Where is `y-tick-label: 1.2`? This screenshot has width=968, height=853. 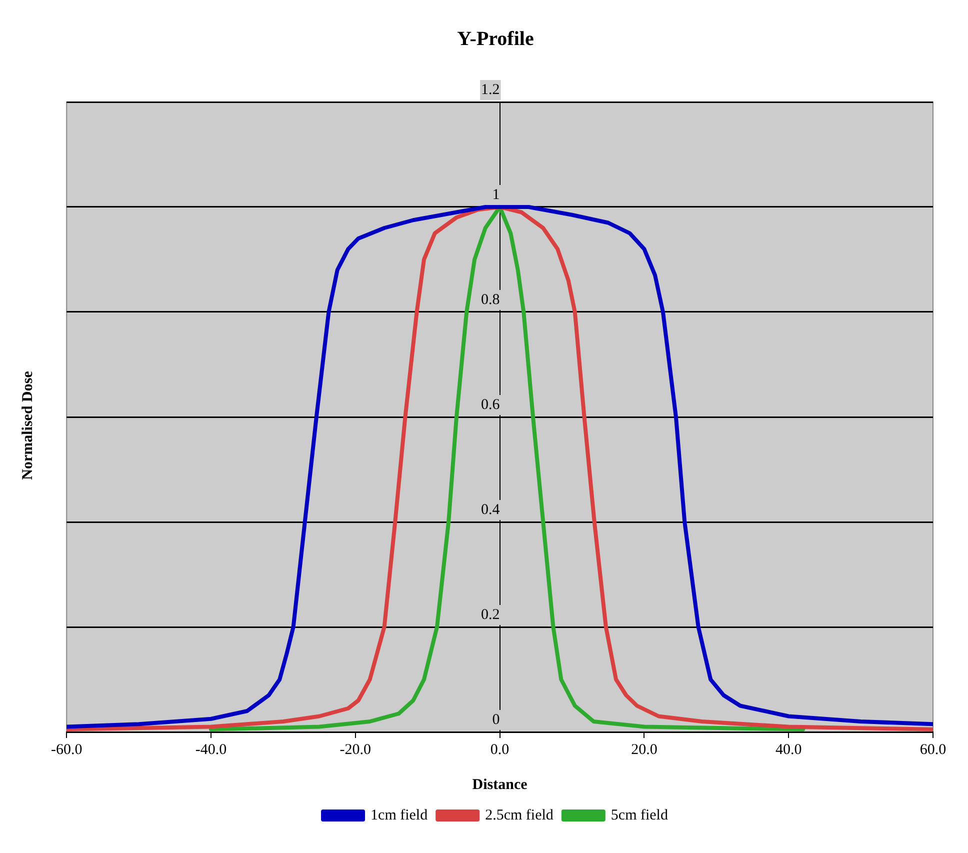
y-tick-label: 1.2 is located at coordinates (490, 90).